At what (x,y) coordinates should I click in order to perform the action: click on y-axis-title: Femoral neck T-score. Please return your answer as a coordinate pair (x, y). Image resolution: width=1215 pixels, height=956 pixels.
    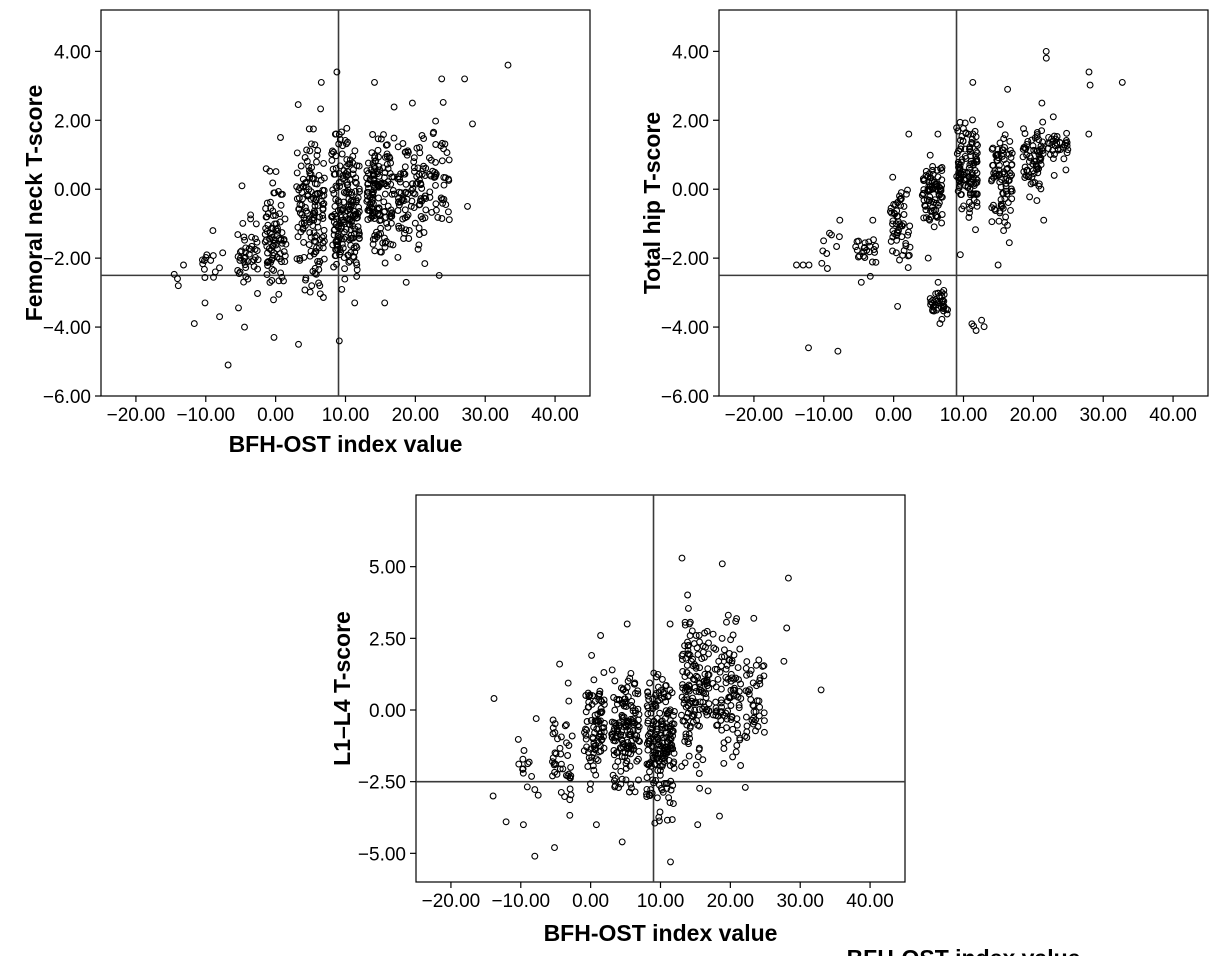
    Looking at the image, I should click on (34, 203).